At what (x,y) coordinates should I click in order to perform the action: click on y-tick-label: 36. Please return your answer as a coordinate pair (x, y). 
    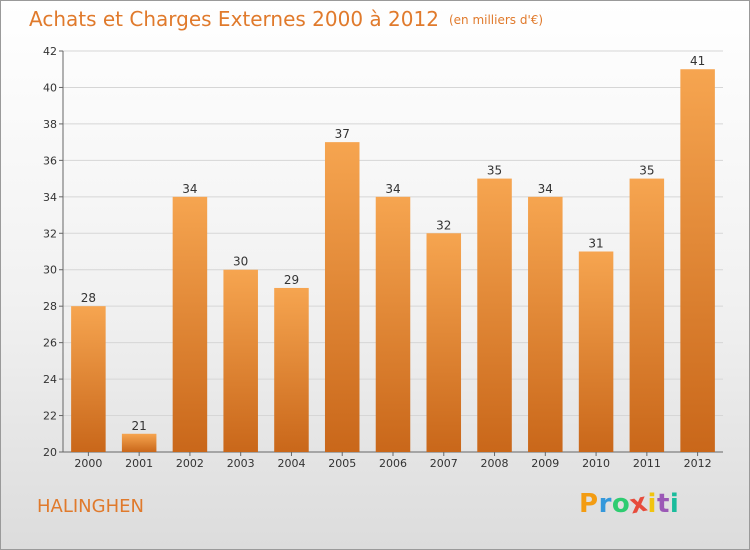
    Looking at the image, I should click on (50, 160).